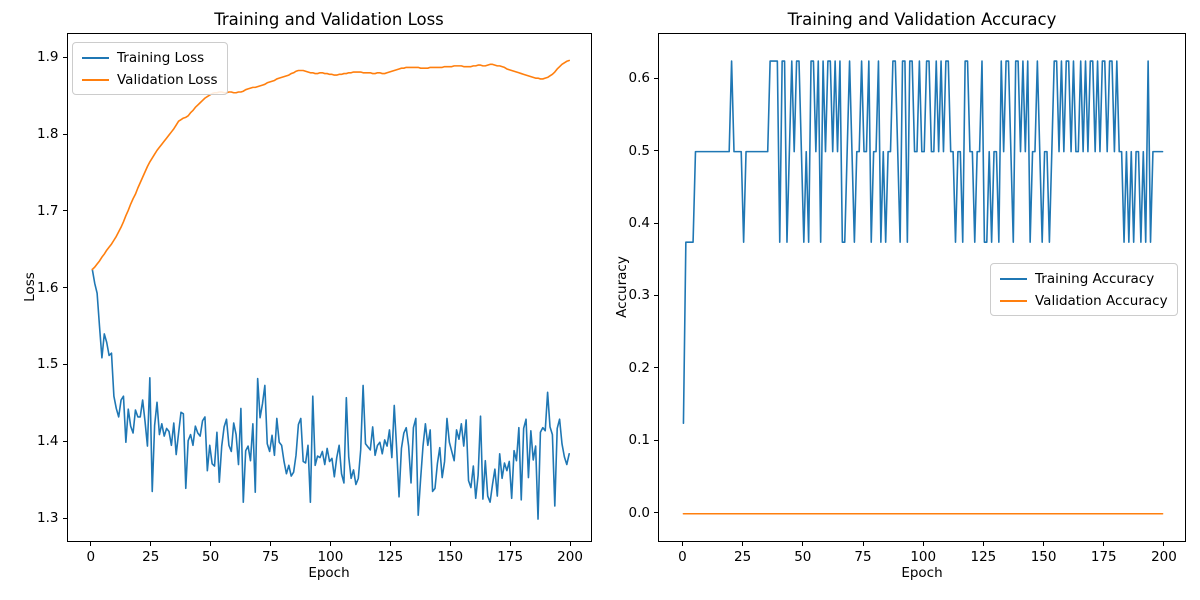  I want to click on training-loss-legend-label: Training Loss, so click(161, 57).